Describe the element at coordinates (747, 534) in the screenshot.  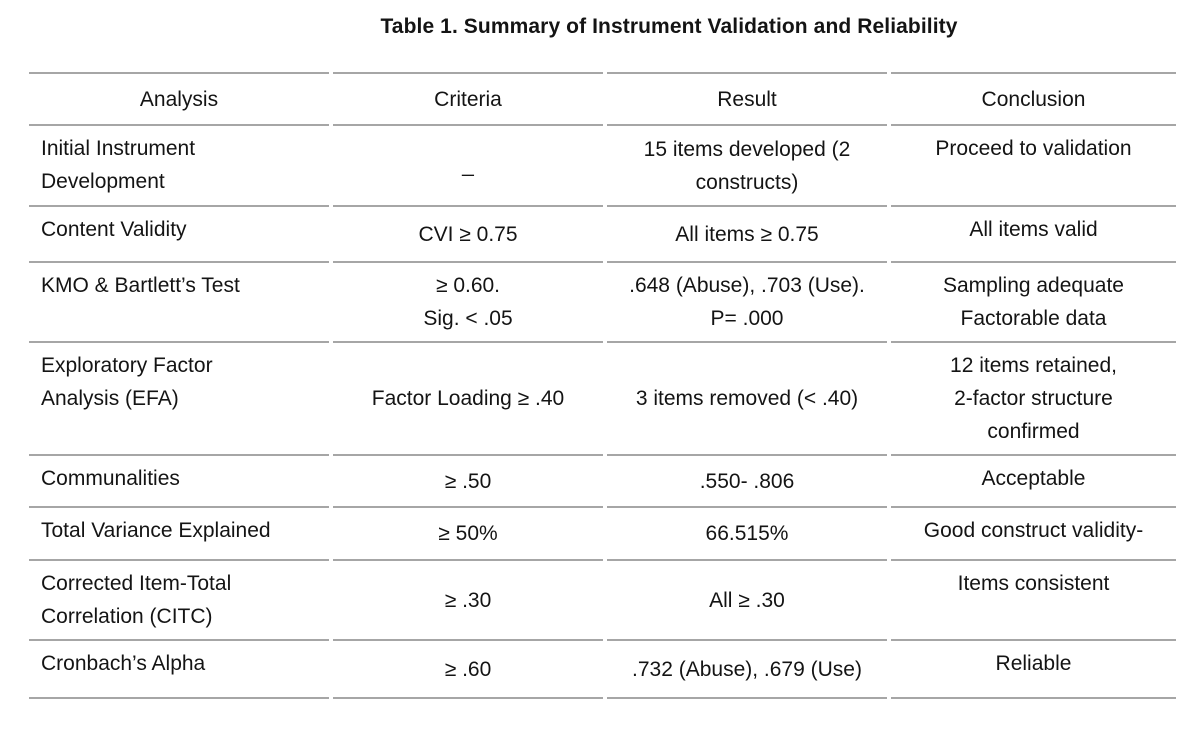
I see `cell-result: 66.515%` at that location.